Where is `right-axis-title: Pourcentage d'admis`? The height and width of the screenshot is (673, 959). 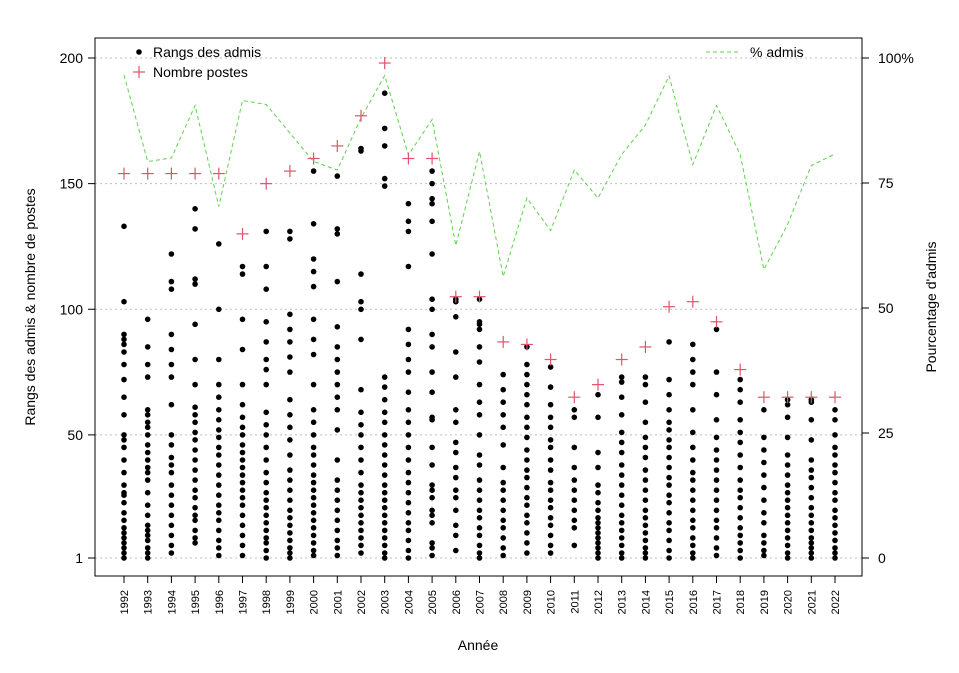
right-axis-title: Pourcentage d'admis is located at coordinates (931, 306).